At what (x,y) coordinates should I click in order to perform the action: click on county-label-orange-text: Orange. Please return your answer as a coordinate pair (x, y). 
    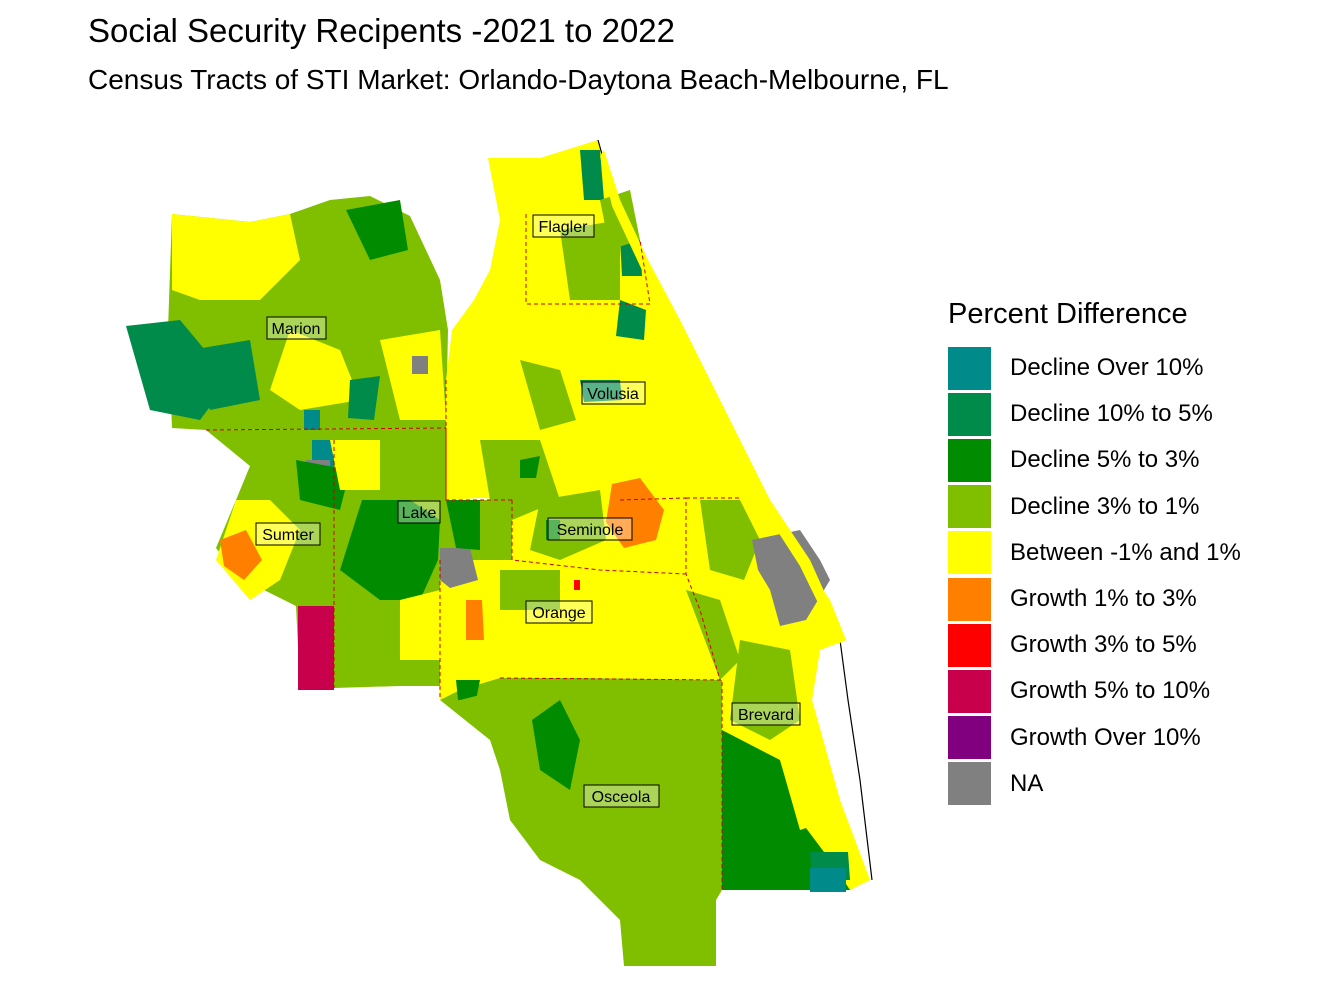
    Looking at the image, I should click on (558, 613).